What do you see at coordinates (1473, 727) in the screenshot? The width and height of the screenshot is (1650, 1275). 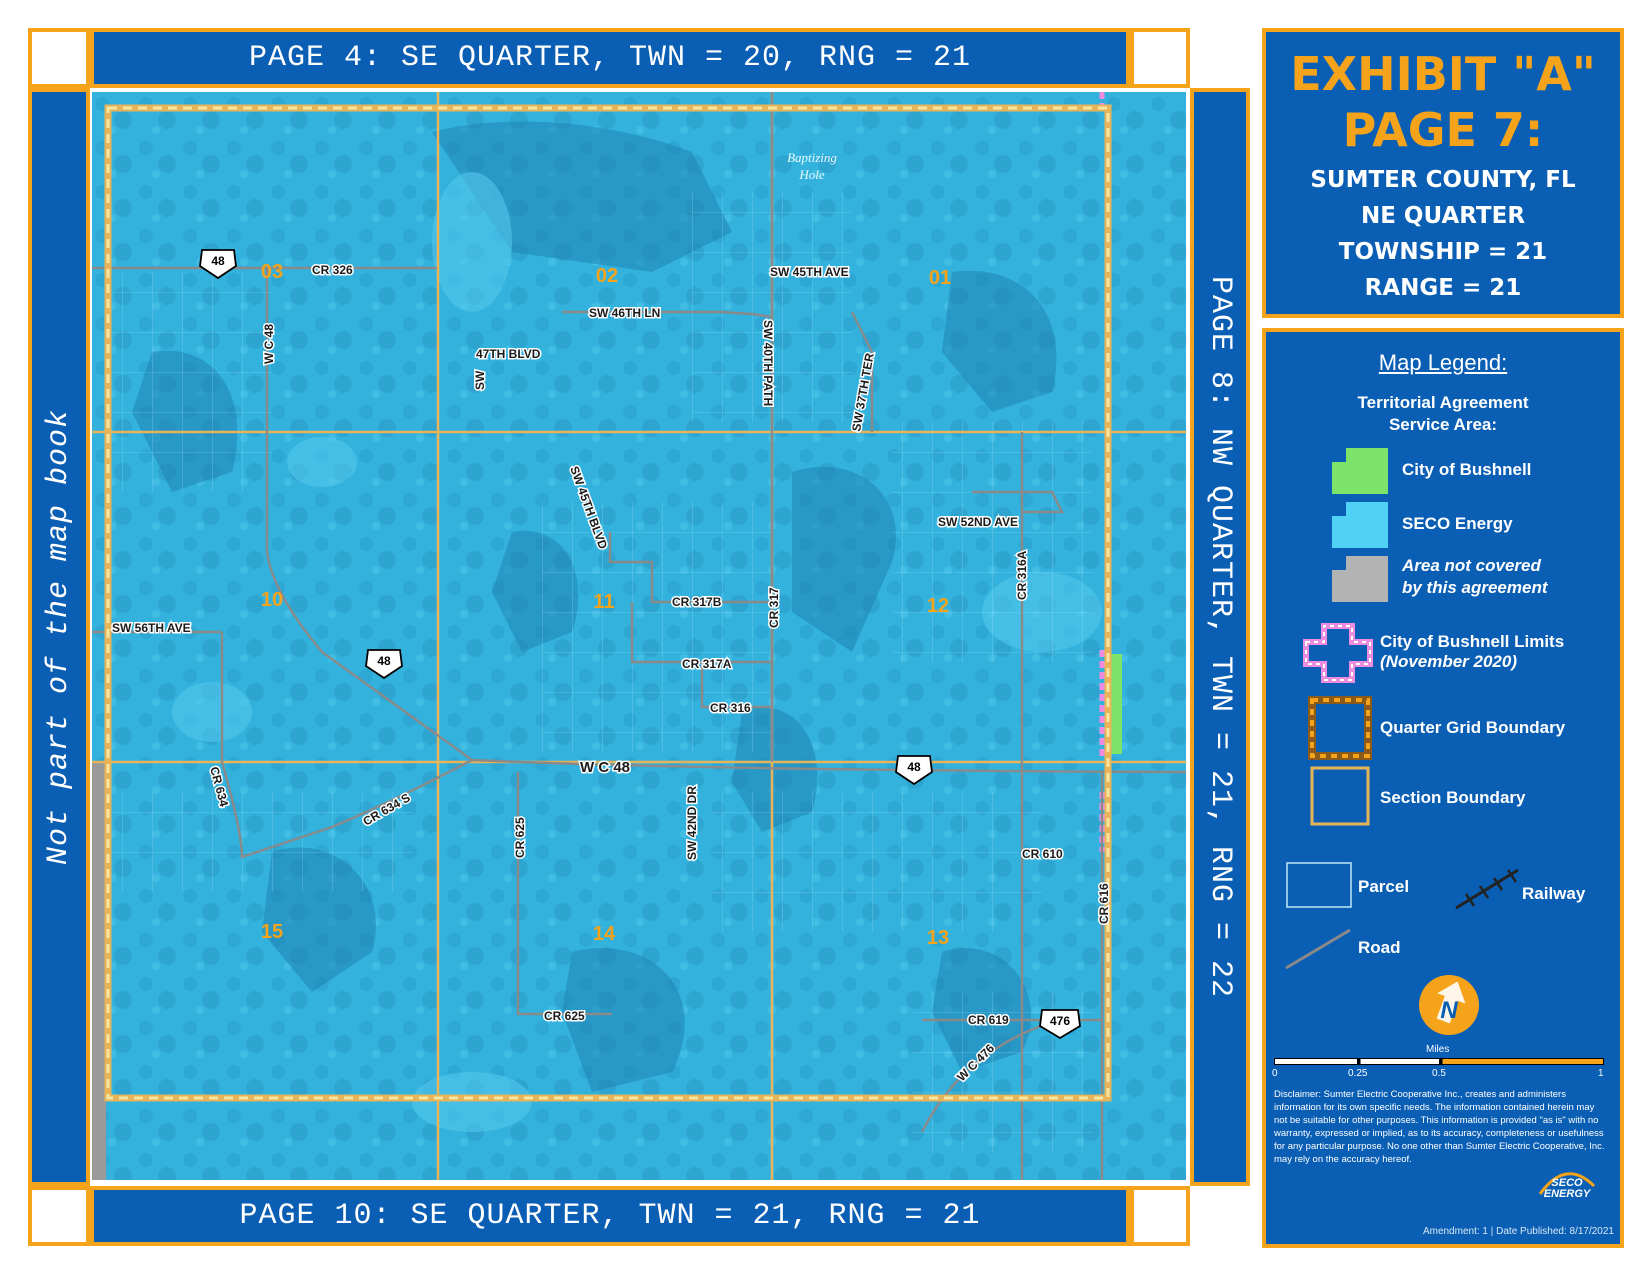 I see `legend-label-quarter-grid: Quarter Grid Boundary` at bounding box center [1473, 727].